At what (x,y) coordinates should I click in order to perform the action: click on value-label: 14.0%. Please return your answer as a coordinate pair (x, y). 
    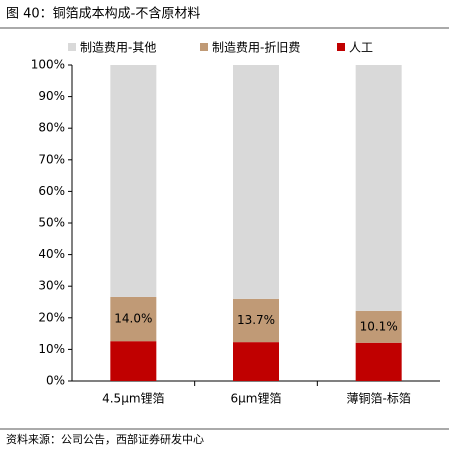
    Looking at the image, I should click on (133, 319).